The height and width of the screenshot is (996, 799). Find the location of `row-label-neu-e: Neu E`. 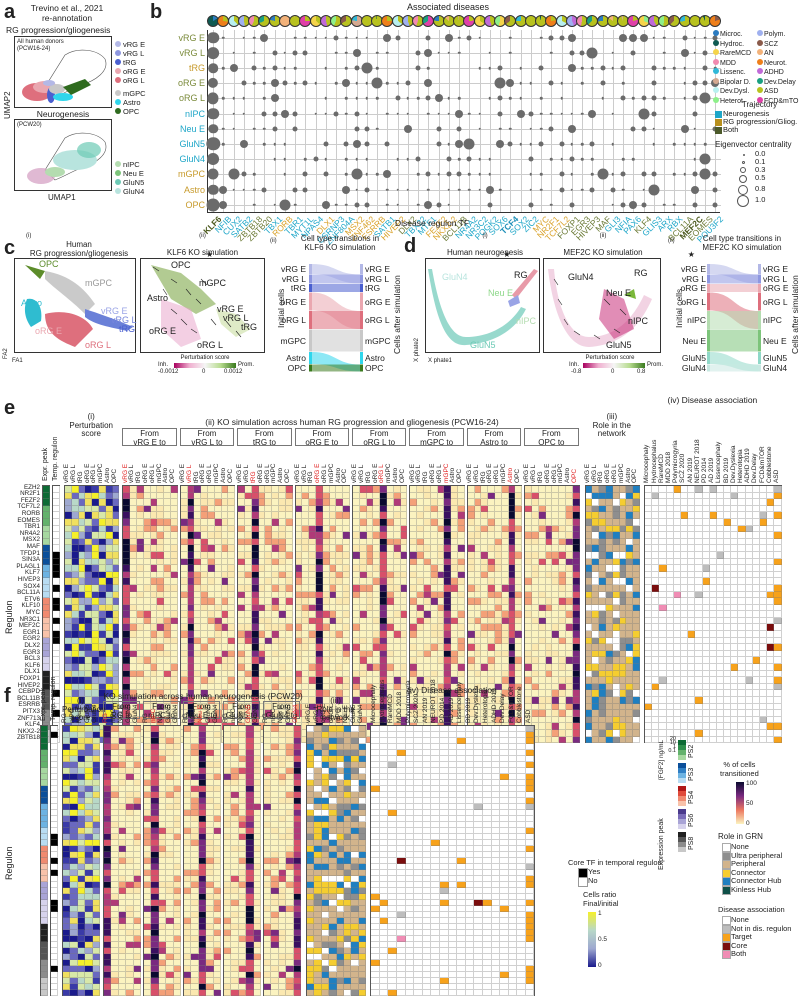

row-label-neu-e: Neu E is located at coordinates (192, 129).